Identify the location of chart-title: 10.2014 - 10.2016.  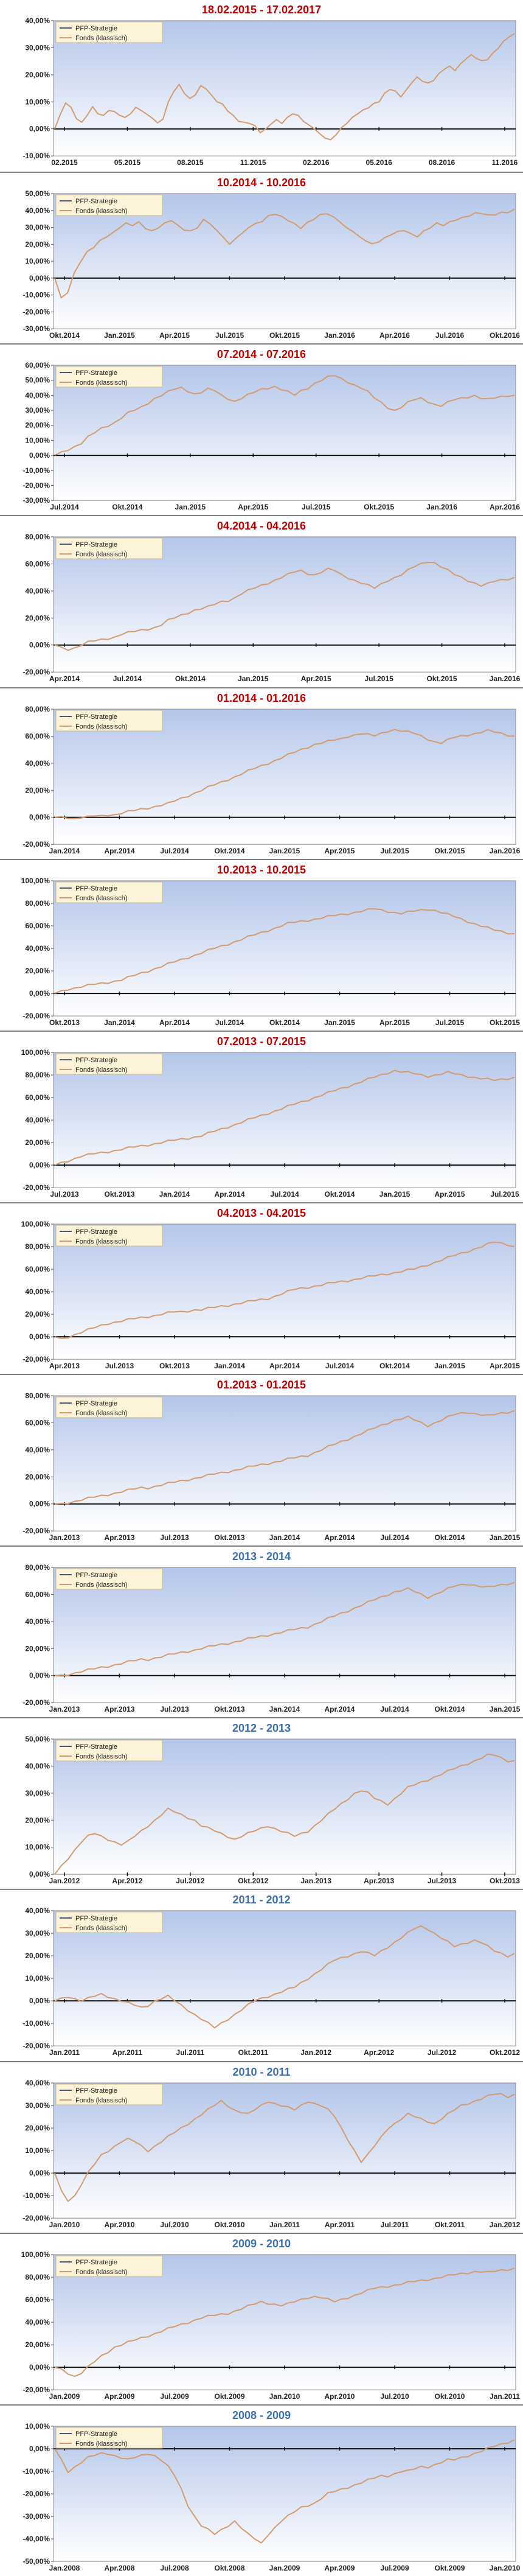
(261, 183).